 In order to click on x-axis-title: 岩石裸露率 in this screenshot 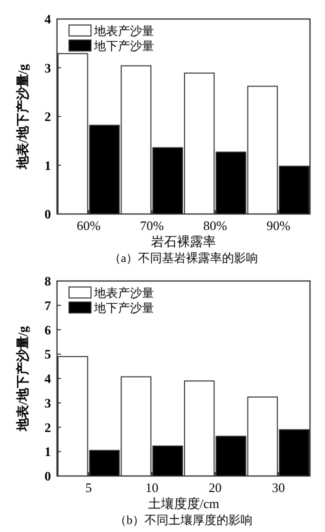, I will do `click(183, 241)`.